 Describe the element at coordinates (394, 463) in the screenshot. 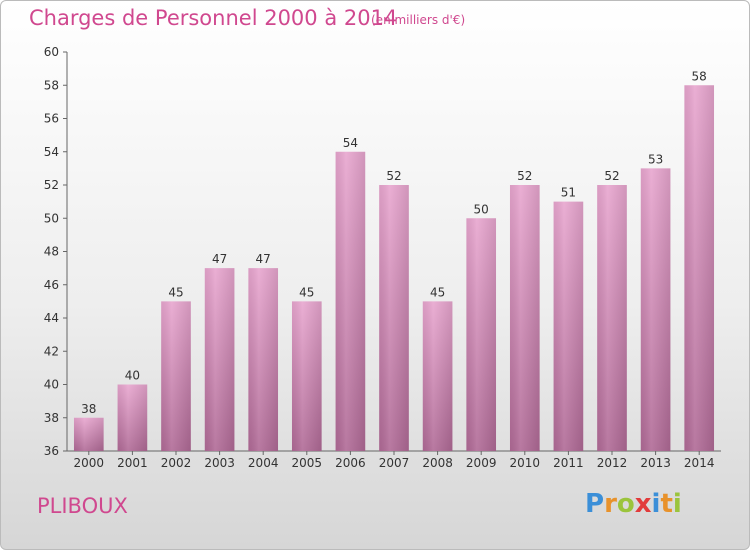

I see `x-tick-label-2007: 2007` at that location.